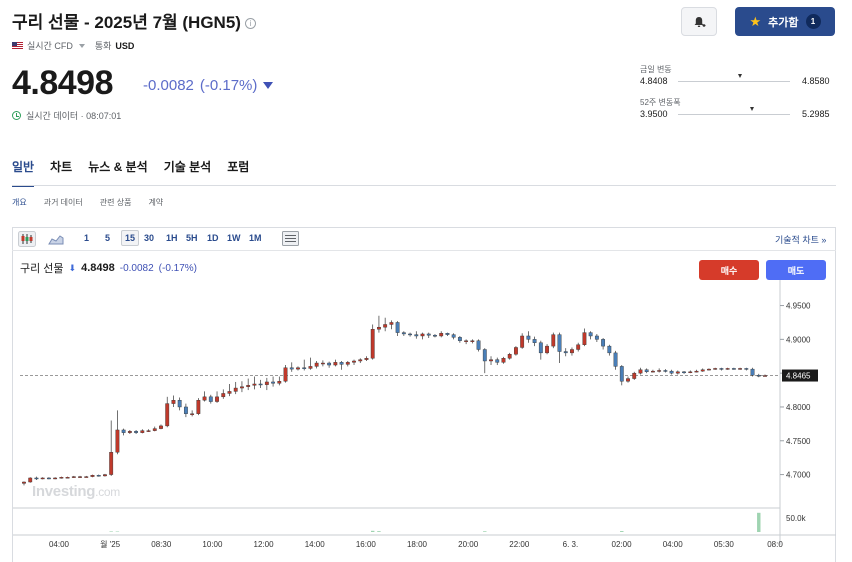 The width and height of the screenshot is (852, 562). What do you see at coordinates (816, 114) in the screenshot?
I see `week52-range-high: 5.2985` at bounding box center [816, 114].